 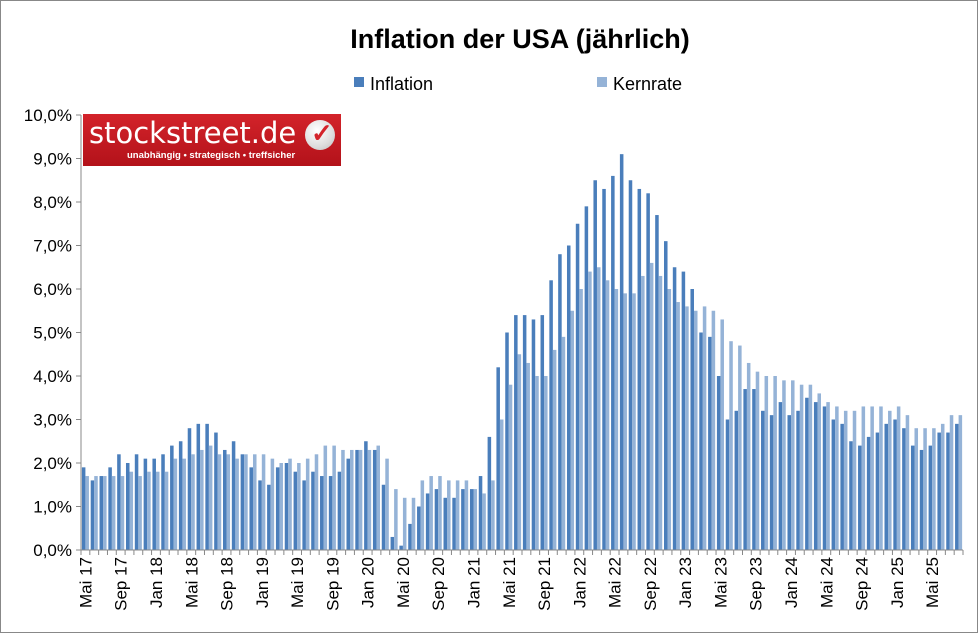 What do you see at coordinates (544, 584) in the screenshot?
I see `x-tick-label: Sep 21` at bounding box center [544, 584].